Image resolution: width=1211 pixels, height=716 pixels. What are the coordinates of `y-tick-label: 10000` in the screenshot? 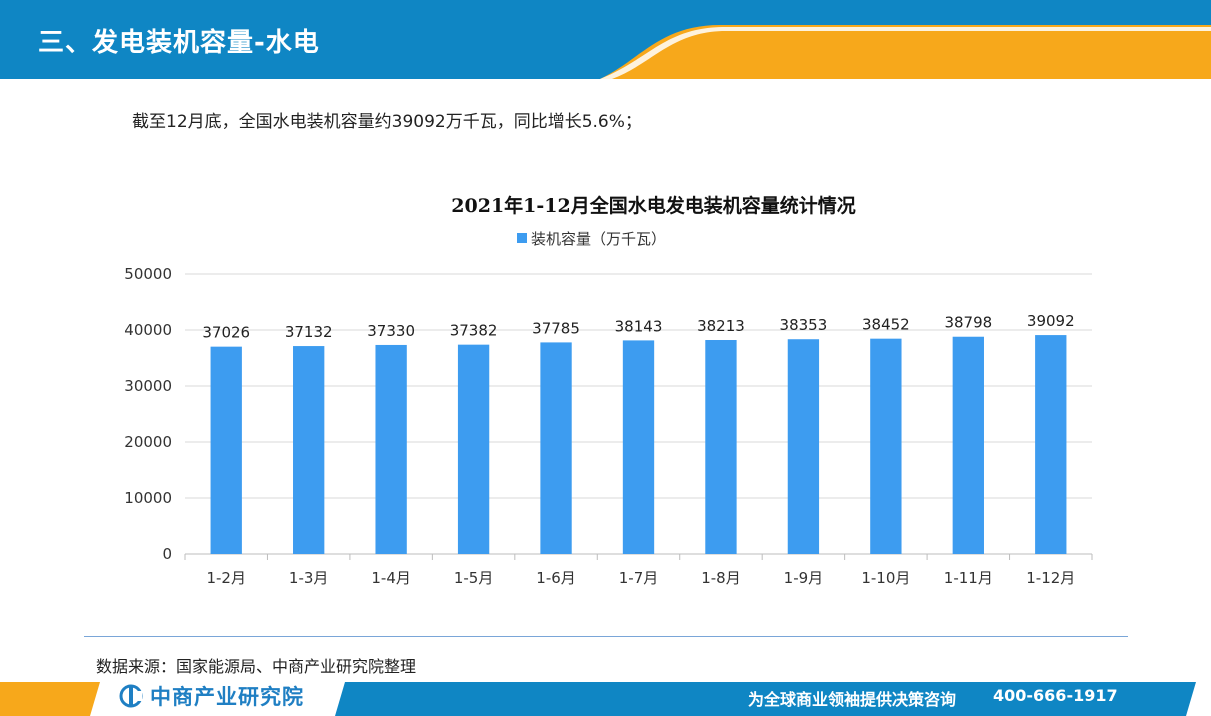 It's located at (148, 498).